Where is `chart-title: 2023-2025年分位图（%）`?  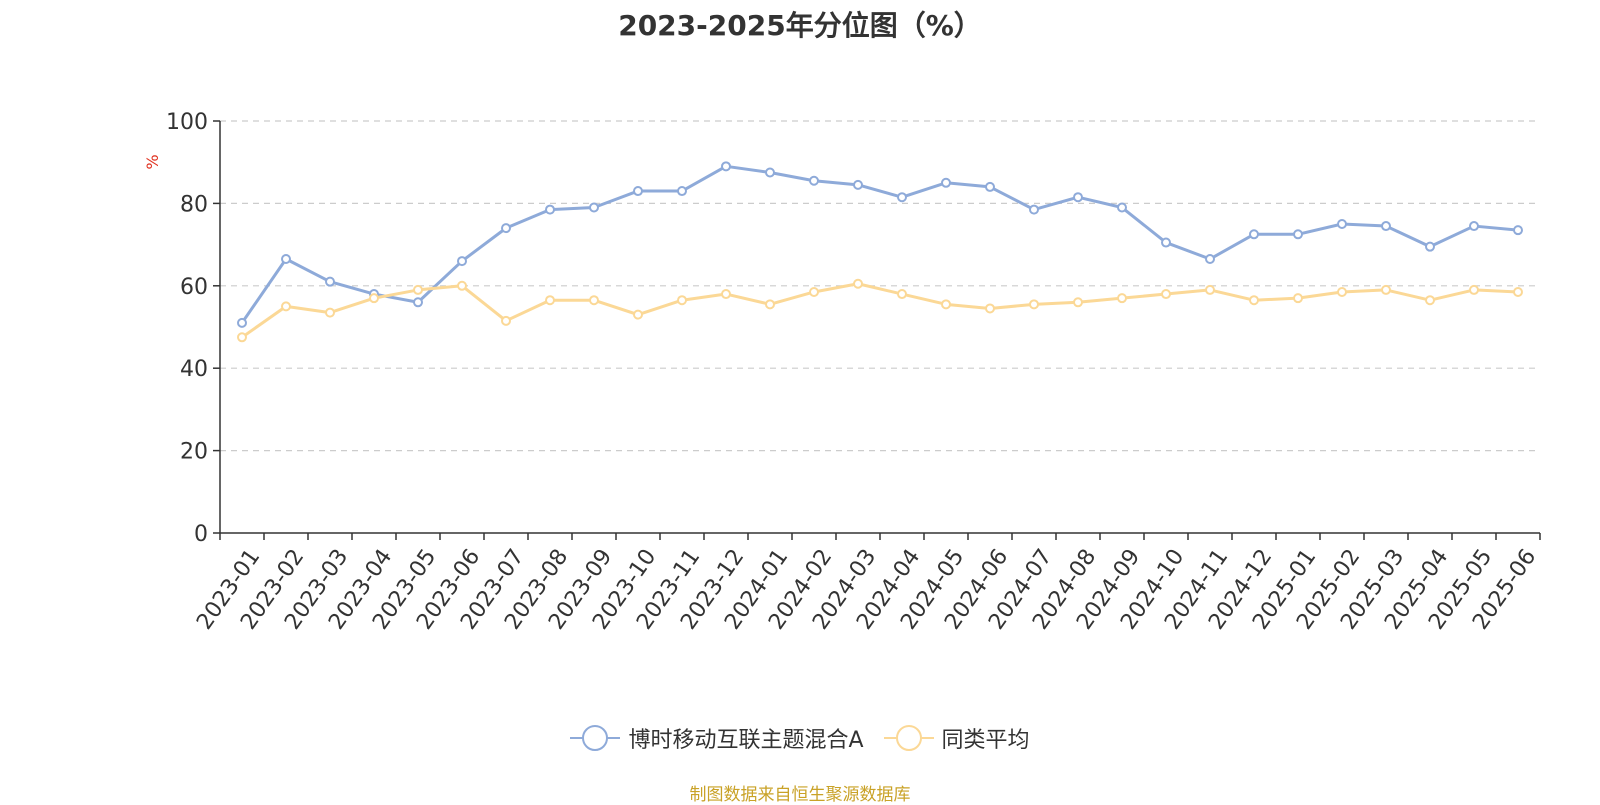 chart-title: 2023-2025年分位图（%） is located at coordinates (800, 25).